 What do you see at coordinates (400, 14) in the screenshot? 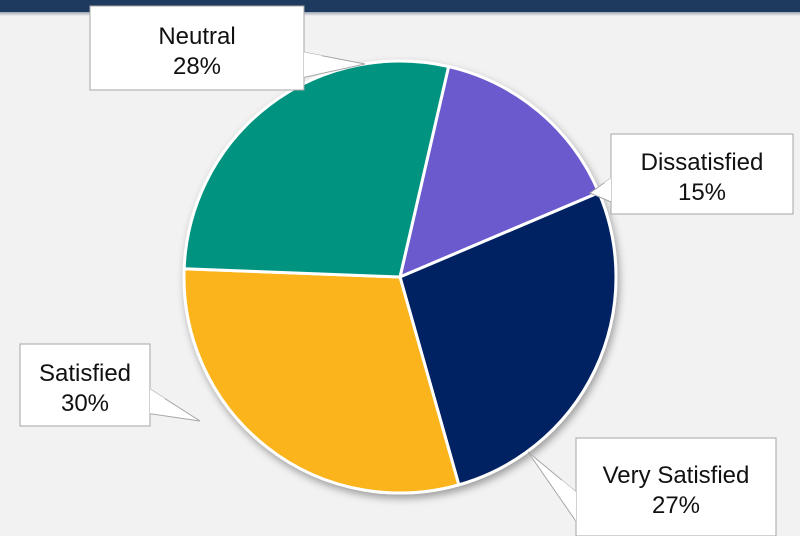
I see `header-shadow` at bounding box center [400, 14].